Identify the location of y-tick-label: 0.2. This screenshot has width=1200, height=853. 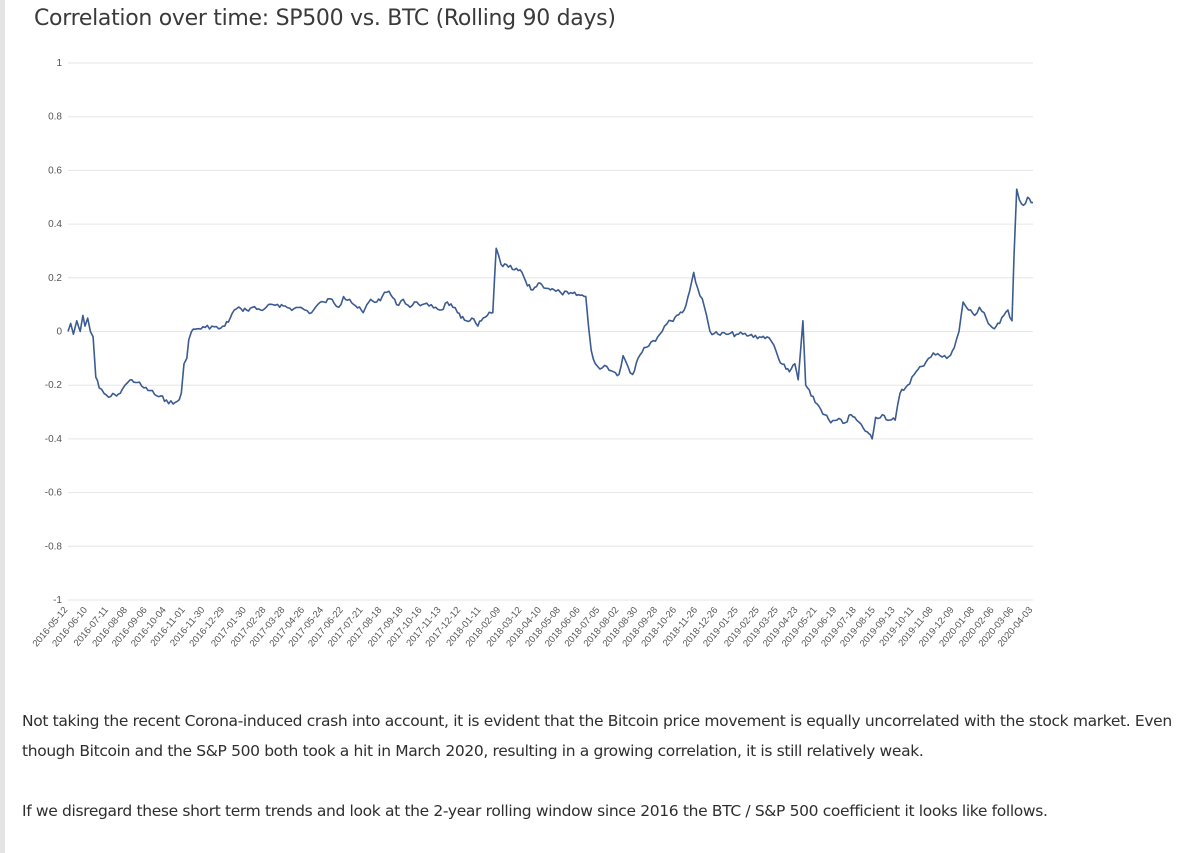
(55, 278).